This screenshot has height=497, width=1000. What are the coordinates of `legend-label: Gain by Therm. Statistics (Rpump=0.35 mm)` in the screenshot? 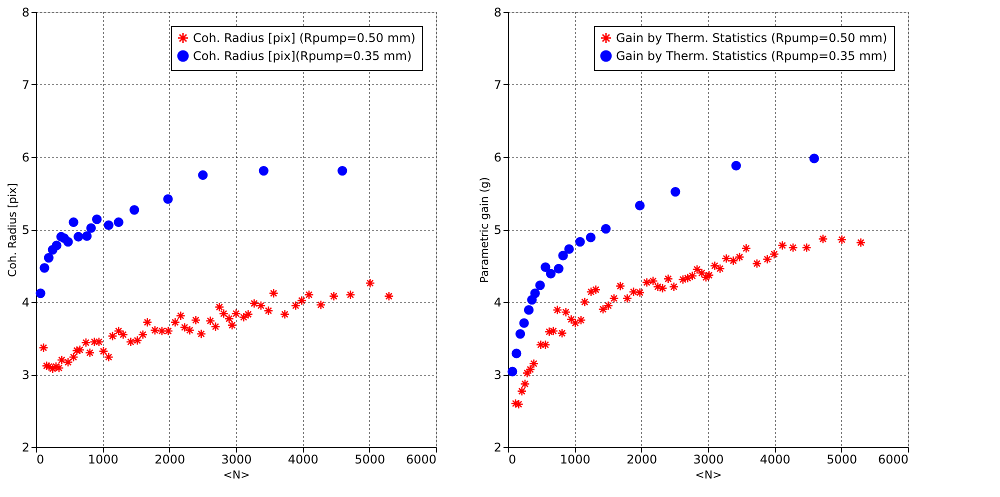 It's located at (752, 56).